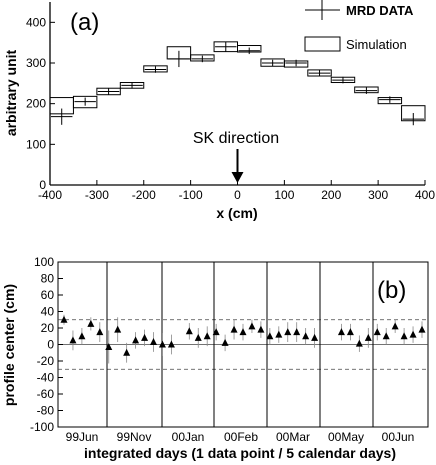  Describe the element at coordinates (82, 437) in the screenshot. I see `month-label: 99Jun` at that location.